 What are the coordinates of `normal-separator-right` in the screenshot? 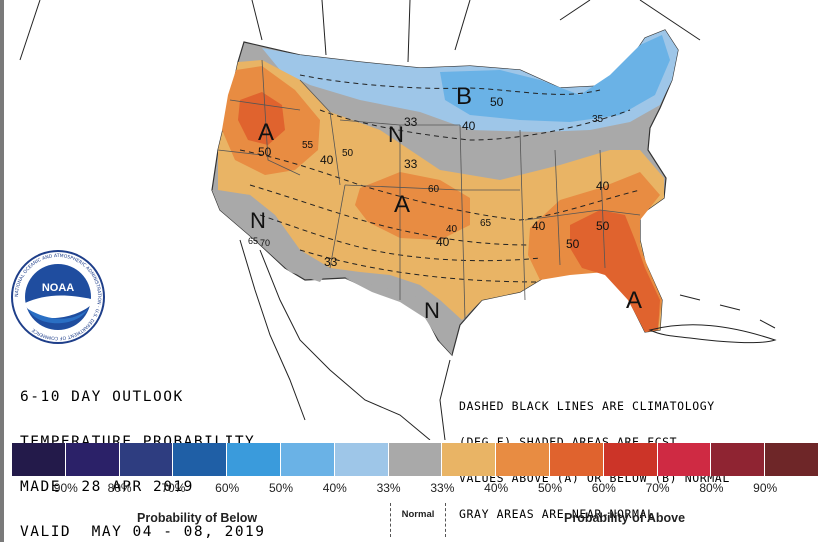 It's located at (445, 520).